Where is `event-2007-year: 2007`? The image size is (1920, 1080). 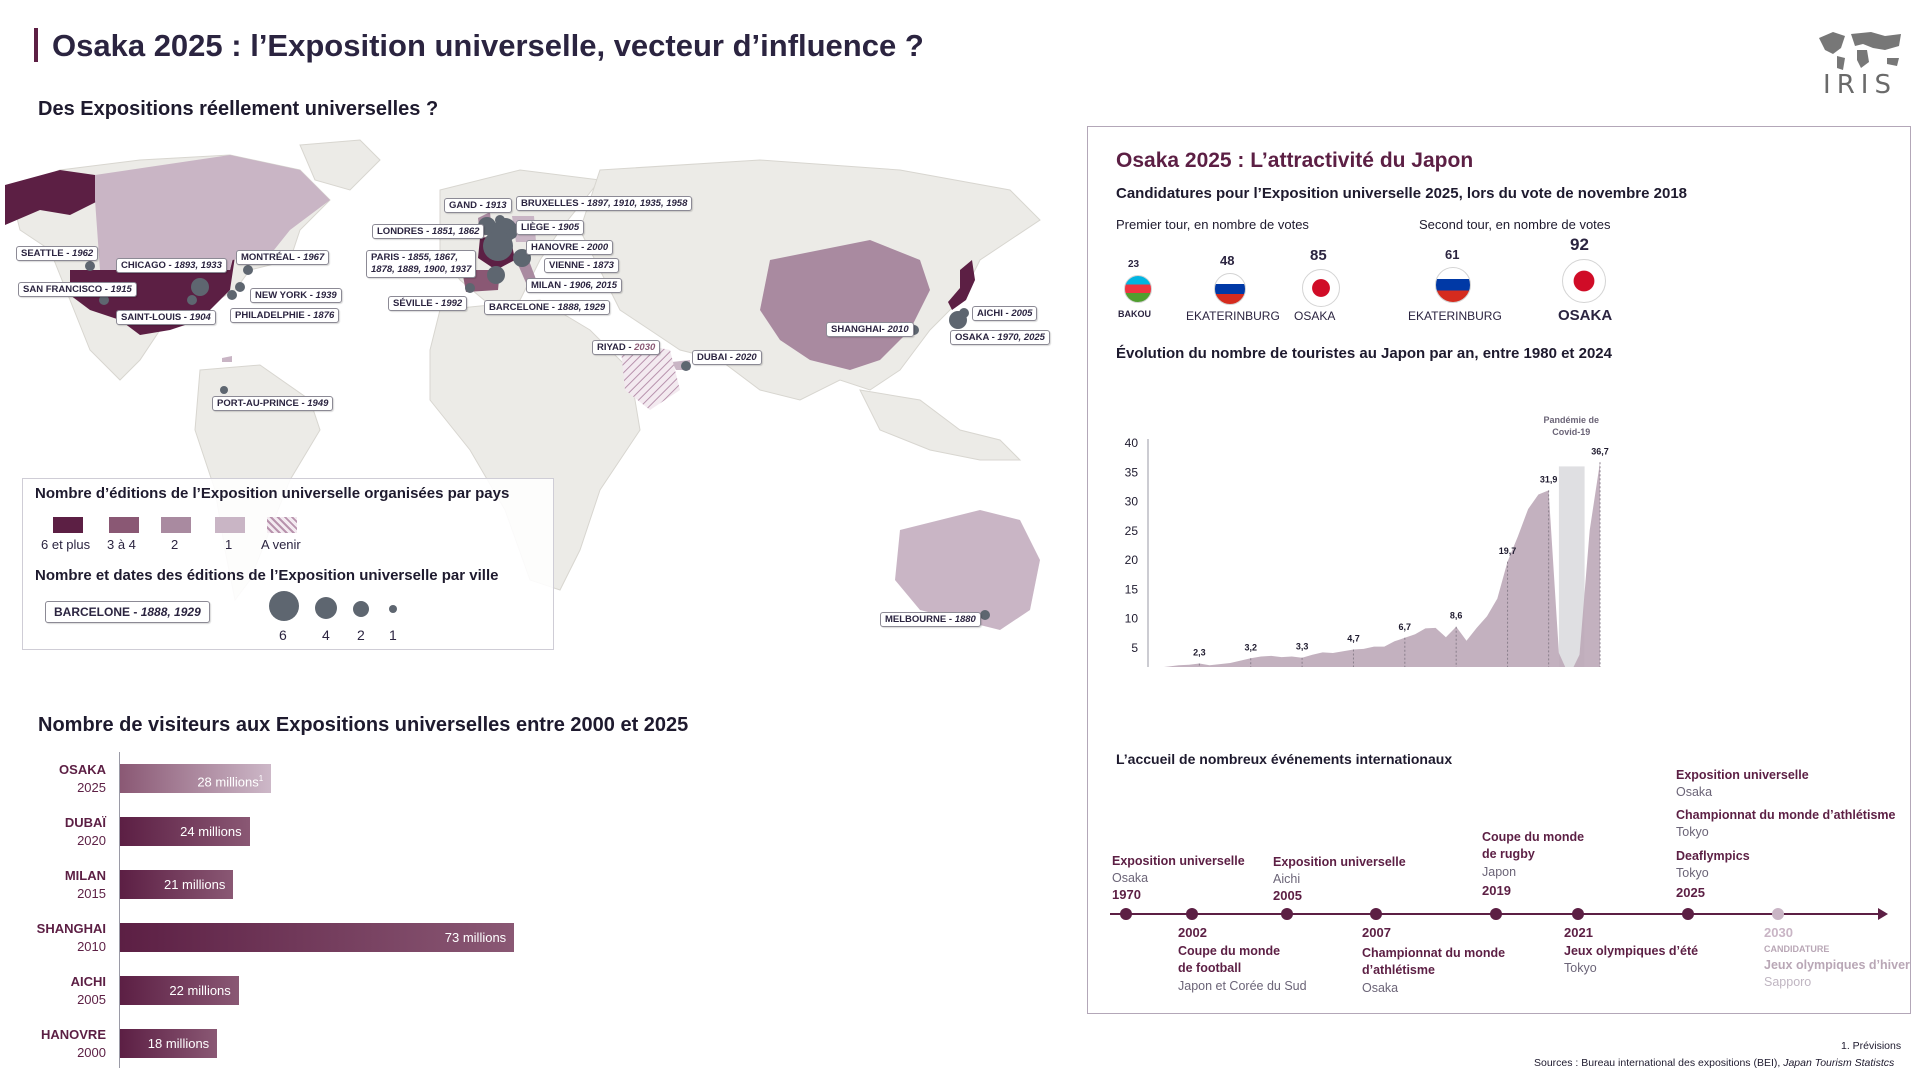
event-2007-year: 2007 is located at coordinates (1376, 932).